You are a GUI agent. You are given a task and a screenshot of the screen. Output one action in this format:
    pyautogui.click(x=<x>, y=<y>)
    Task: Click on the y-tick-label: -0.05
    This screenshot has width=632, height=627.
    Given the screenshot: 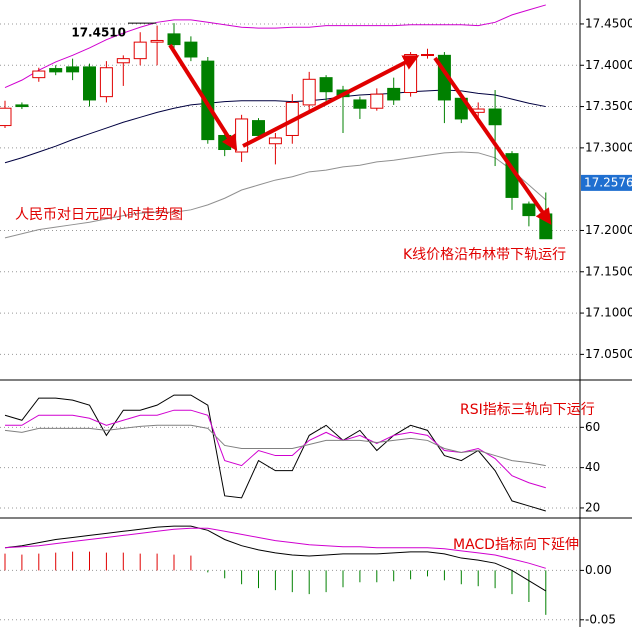 What is the action you would take?
    pyautogui.click(x=600, y=619)
    